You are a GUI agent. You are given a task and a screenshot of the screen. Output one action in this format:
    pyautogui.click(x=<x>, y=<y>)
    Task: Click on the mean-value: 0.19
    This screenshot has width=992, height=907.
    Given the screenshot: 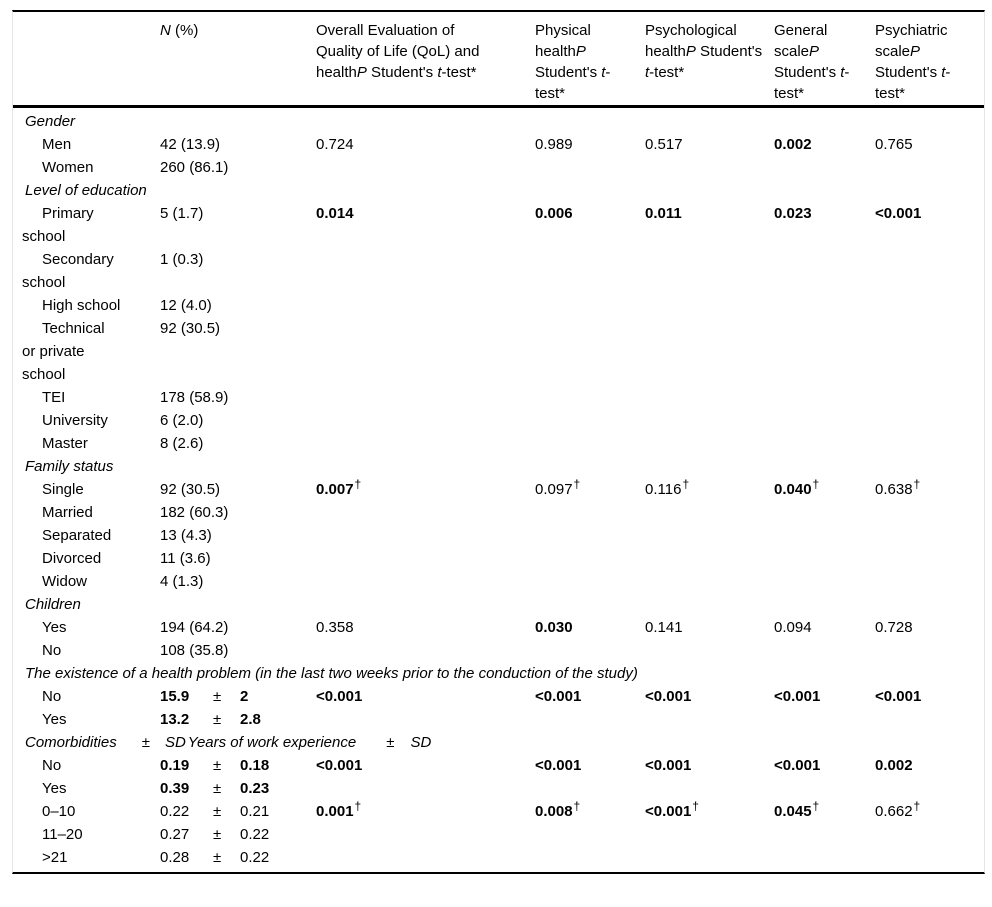 What is the action you would take?
    pyautogui.click(x=175, y=765)
    